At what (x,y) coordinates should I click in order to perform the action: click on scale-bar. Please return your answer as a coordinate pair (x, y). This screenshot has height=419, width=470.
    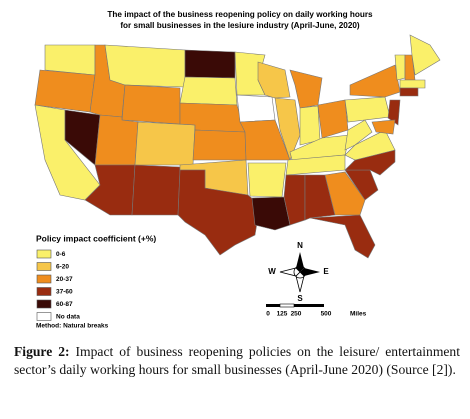
    Looking at the image, I should click on (295, 305).